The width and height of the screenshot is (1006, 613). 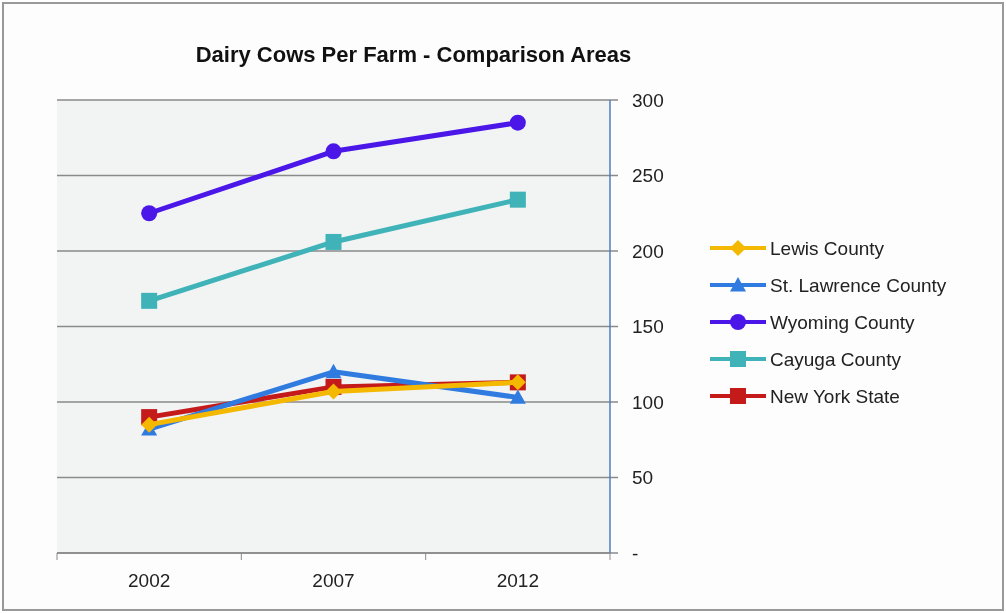 I want to click on legend-label: Cayuga County, so click(x=836, y=359).